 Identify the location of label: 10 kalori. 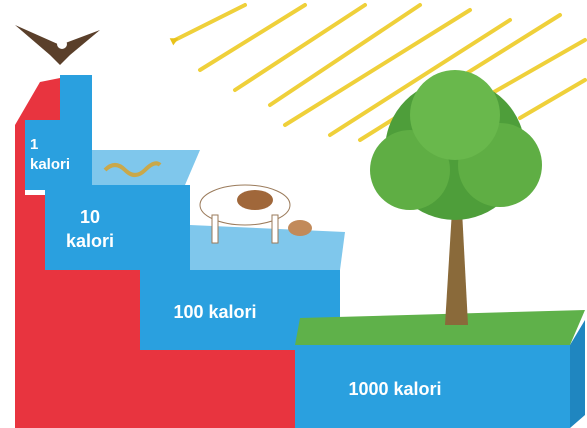
(90, 229).